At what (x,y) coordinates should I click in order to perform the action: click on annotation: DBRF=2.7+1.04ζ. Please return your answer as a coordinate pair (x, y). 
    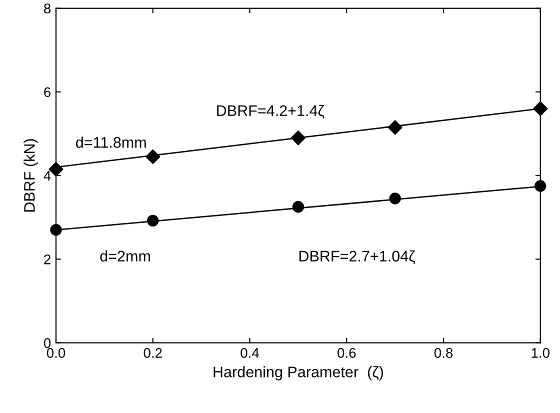
    Looking at the image, I should click on (357, 257).